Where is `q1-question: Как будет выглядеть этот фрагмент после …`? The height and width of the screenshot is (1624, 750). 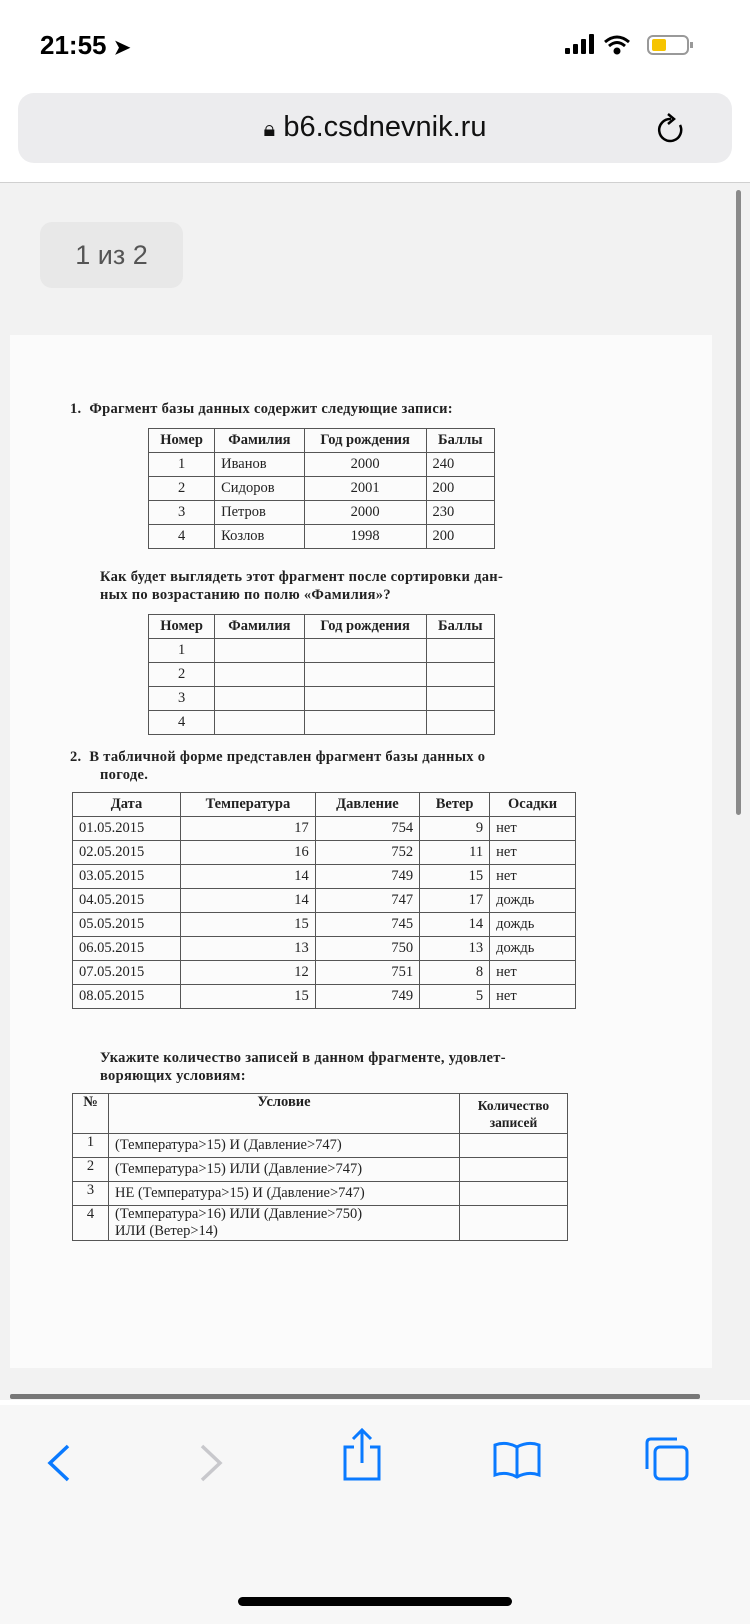
q1-question: Как будет выглядеть этот фрагмент после … is located at coordinates (302, 586).